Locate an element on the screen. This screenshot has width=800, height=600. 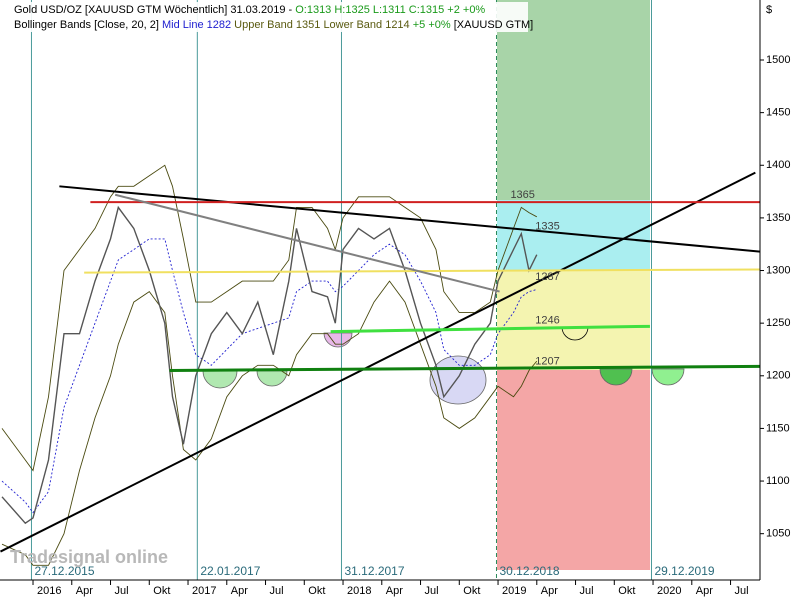
header-bg is located at coordinates (265, 17).